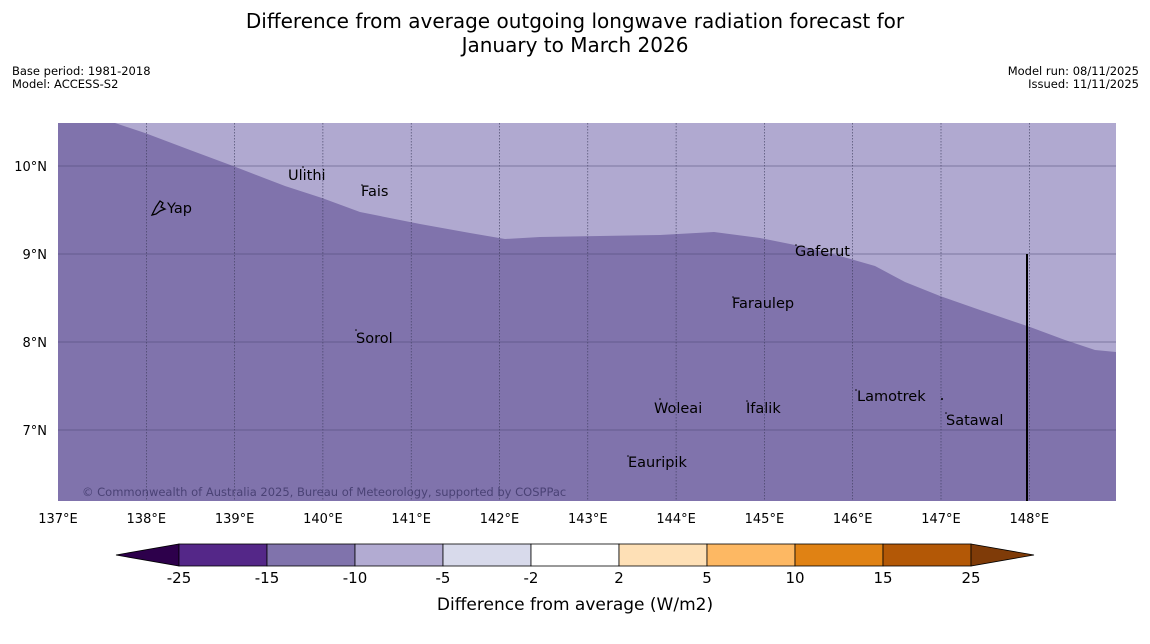 This screenshot has height=644, width=1150. Describe the element at coordinates (765, 519) in the screenshot. I see `lon-tick-label: 145°E` at that location.